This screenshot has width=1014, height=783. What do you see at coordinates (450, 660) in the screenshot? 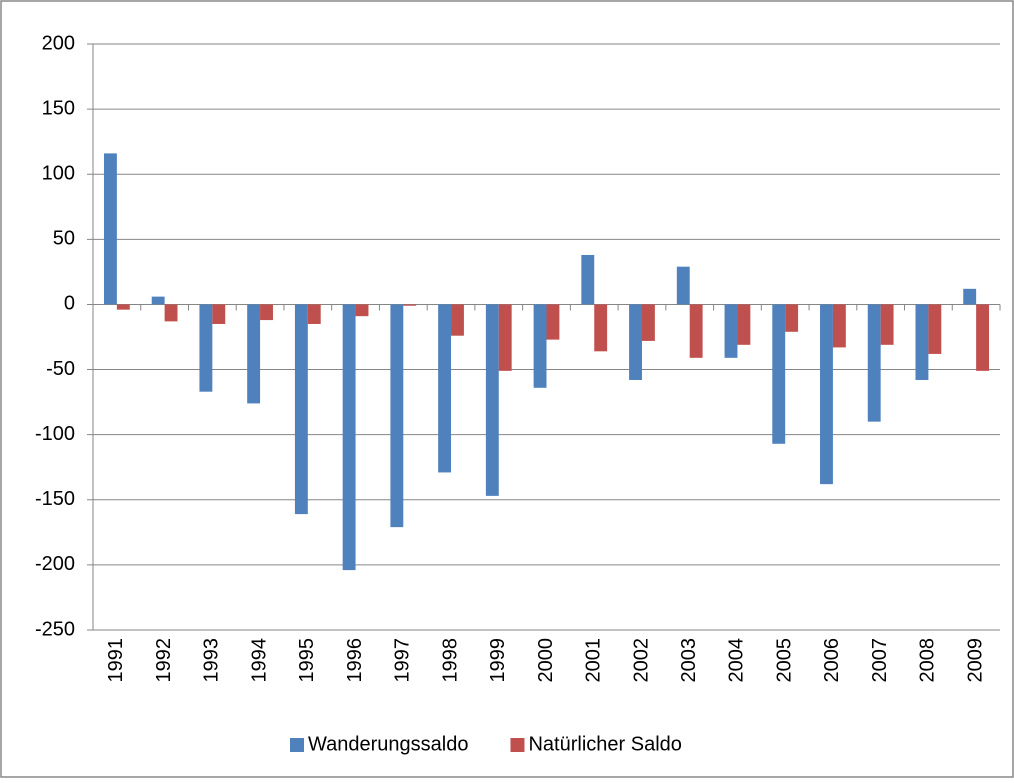
I see `x-tick-label: 1998` at bounding box center [450, 660].